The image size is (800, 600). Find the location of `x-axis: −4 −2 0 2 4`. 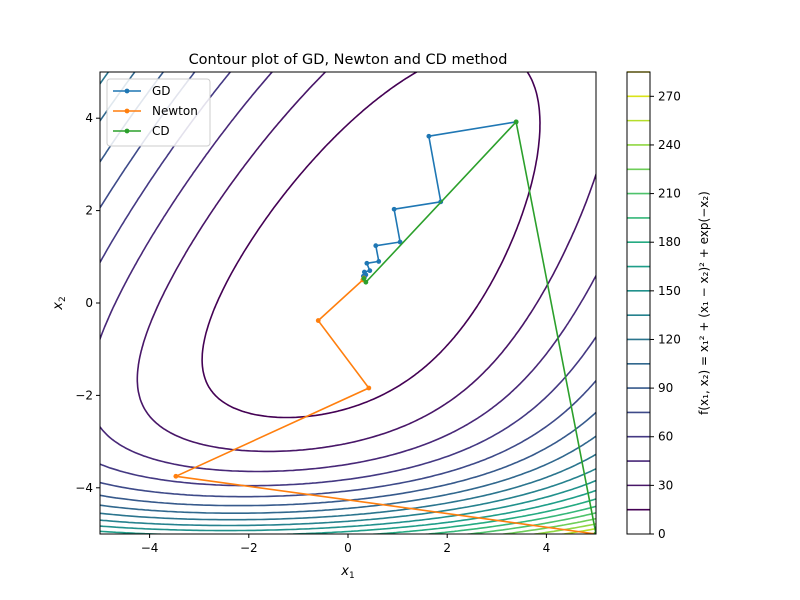

x-axis: −4 −2 0 2 4 is located at coordinates (345, 544).